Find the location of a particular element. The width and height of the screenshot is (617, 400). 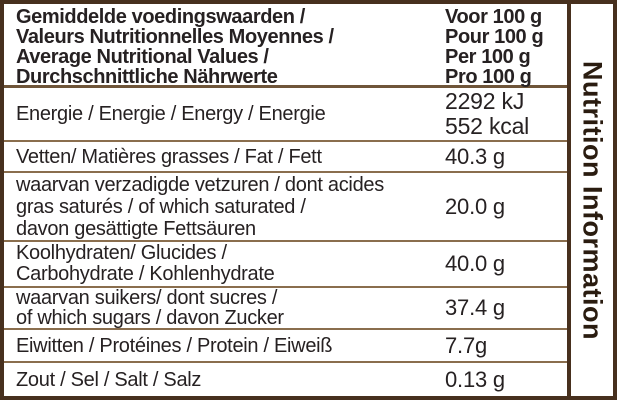

sidebar-nutrition-information: Nutrition Information is located at coordinates (590, 200).